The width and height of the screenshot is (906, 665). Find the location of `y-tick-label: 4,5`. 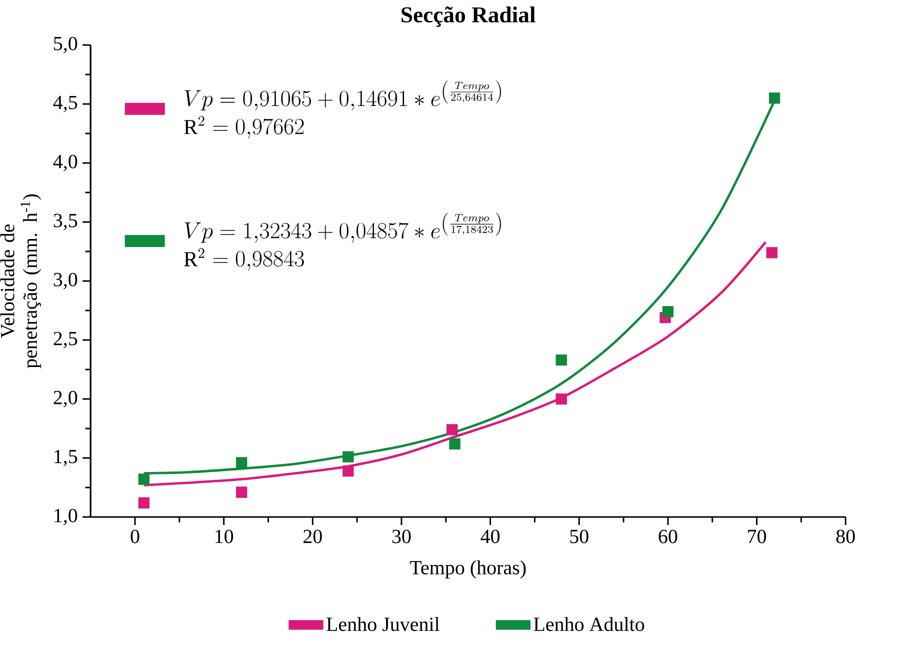

y-tick-label: 4,5 is located at coordinates (65, 104).